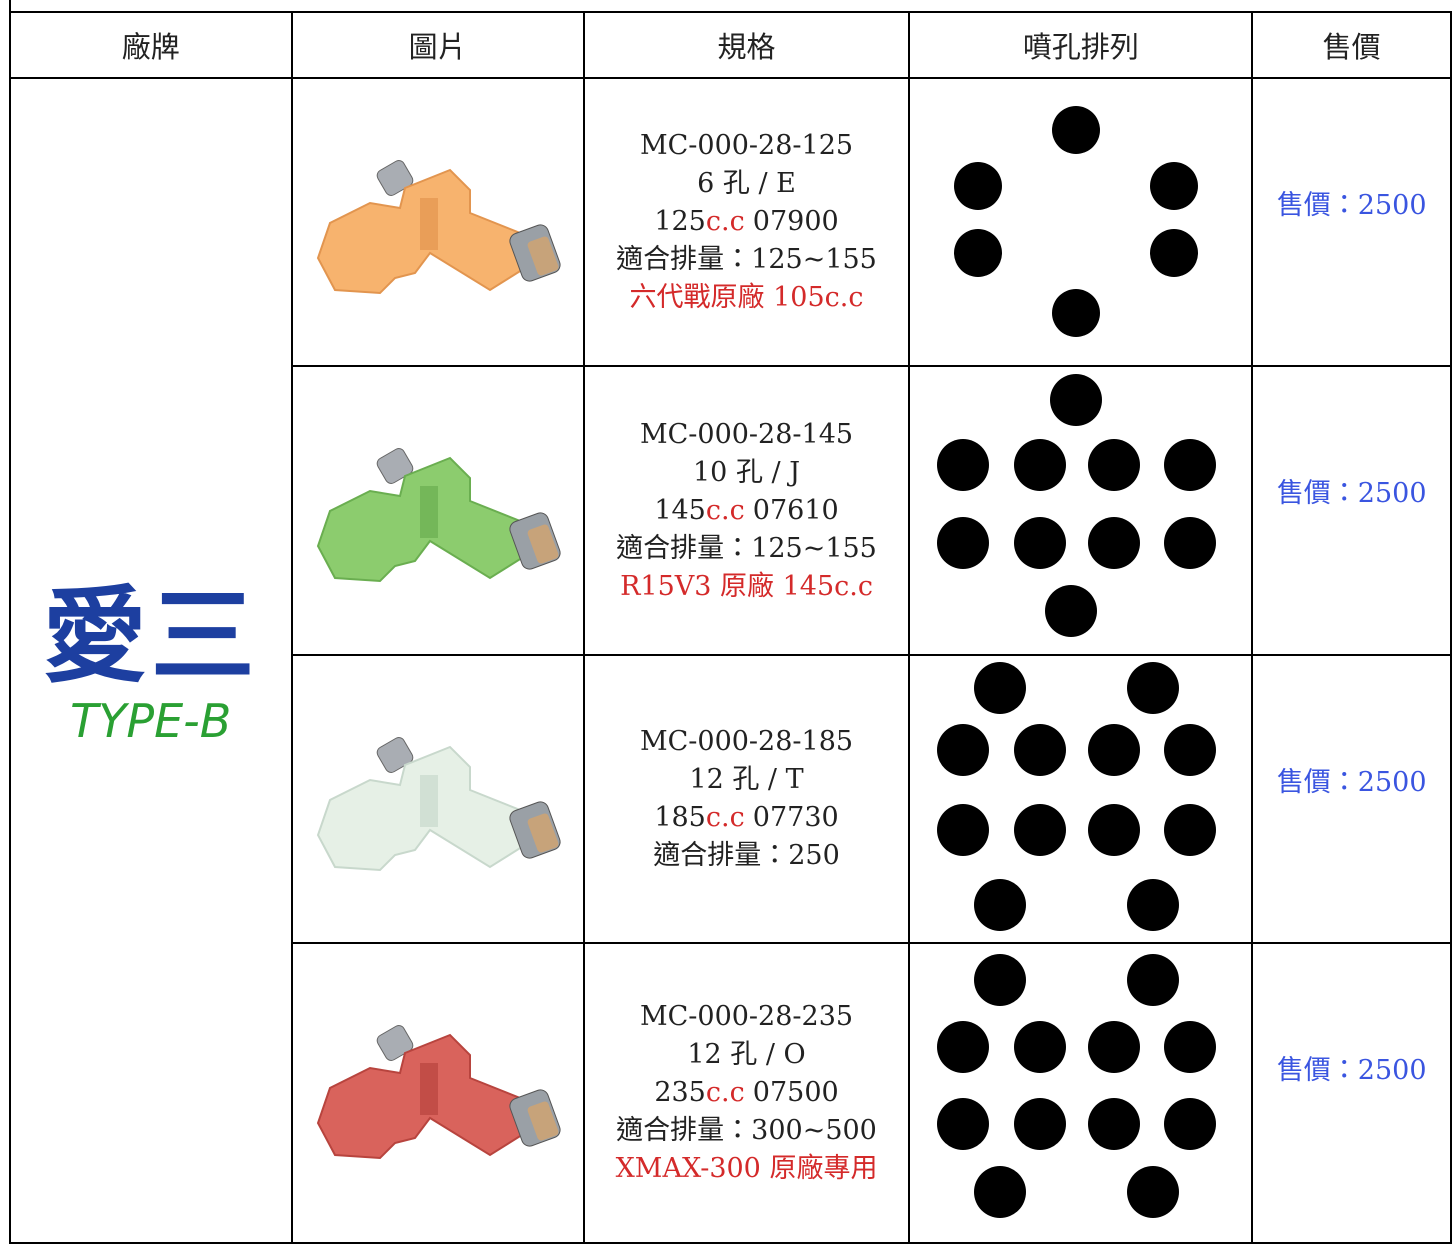  Describe the element at coordinates (747, 818) in the screenshot. I see `displacement-line: 185c.c 07730` at that location.